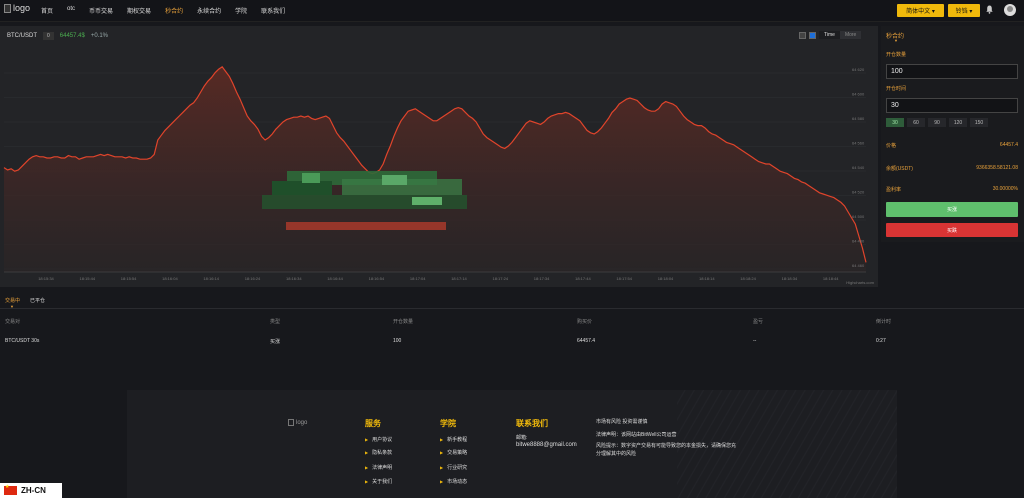 The height and width of the screenshot is (498, 1024). I want to click on x-tick-label: 18:15:34, so click(46, 278).